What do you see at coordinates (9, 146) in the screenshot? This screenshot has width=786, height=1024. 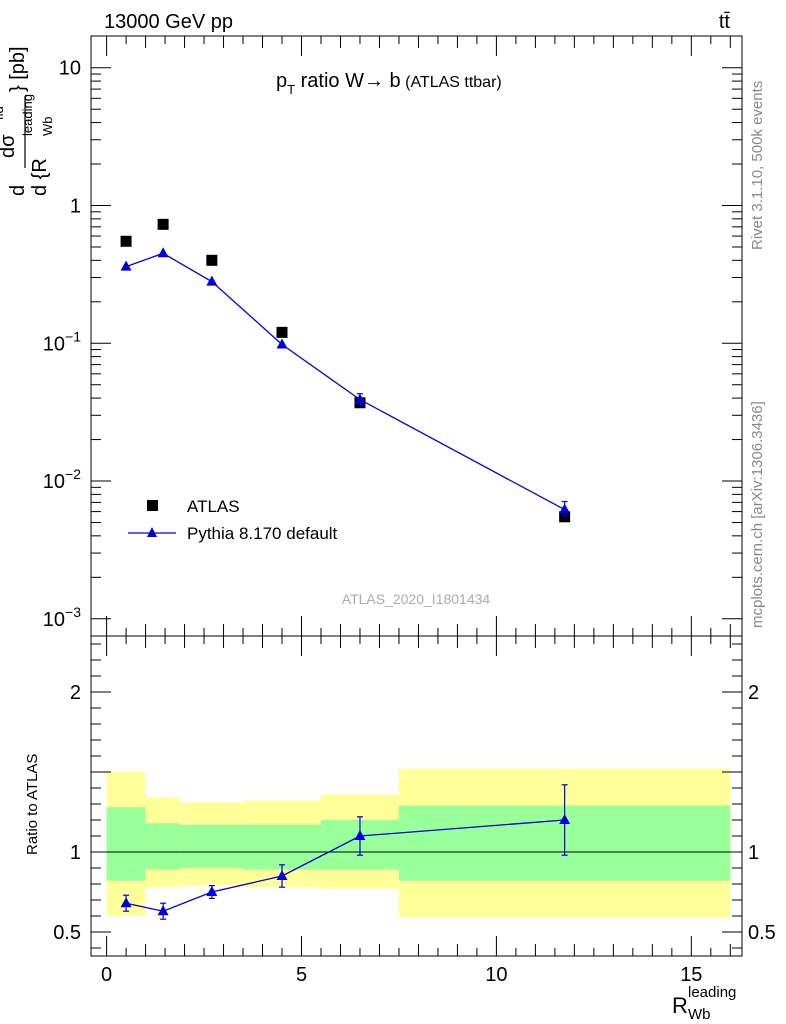 I see `svg-text: dσ` at bounding box center [9, 146].